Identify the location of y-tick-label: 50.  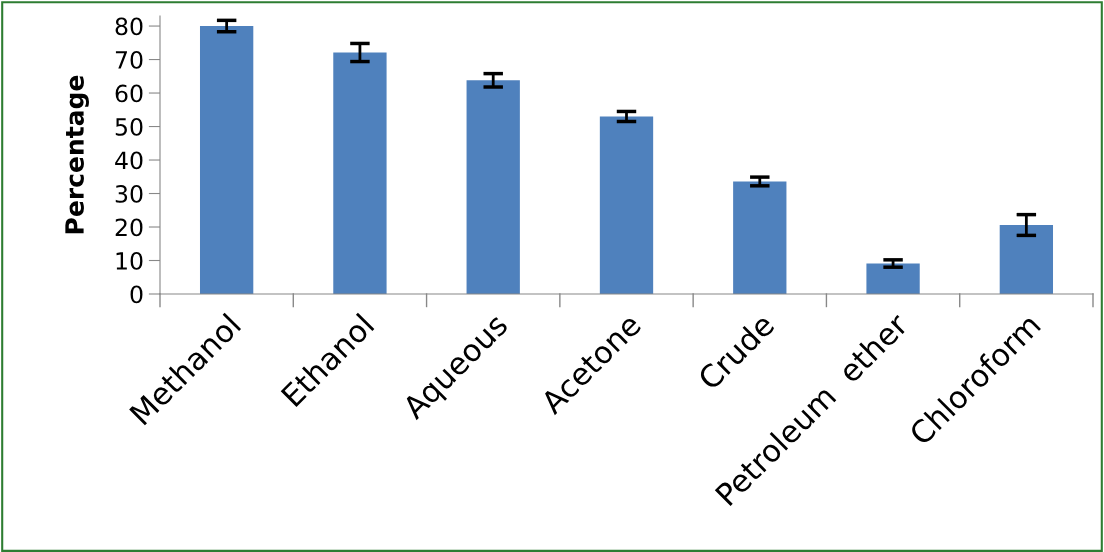
(129, 126).